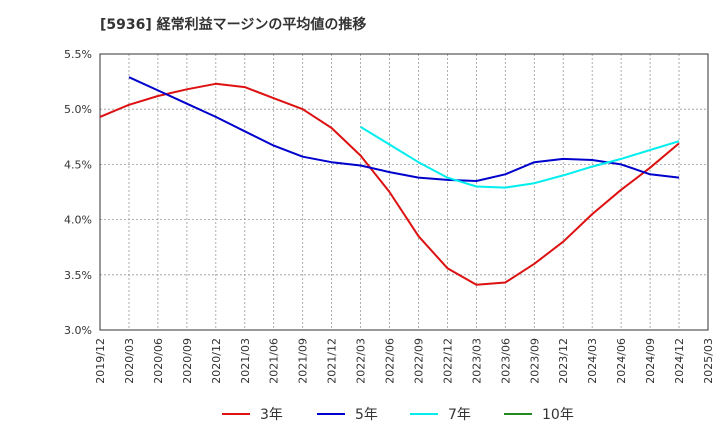 This screenshot has height=440, width=720. I want to click on legend-item: 3年, so click(252, 414).